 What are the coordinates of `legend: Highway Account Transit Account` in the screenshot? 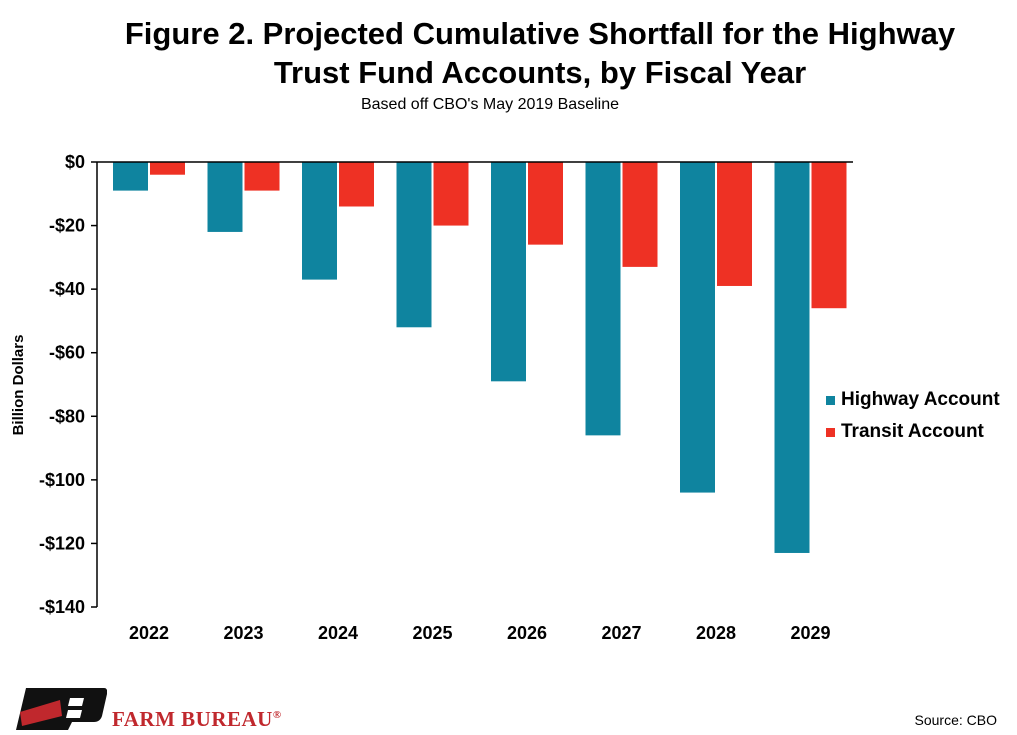 It's located at (913, 416).